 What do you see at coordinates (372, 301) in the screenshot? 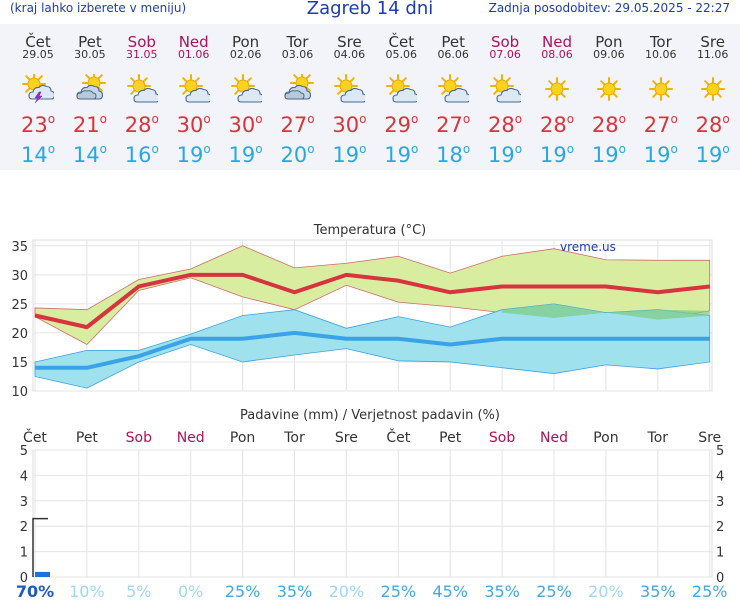
I see `max-temperature-line` at bounding box center [372, 301].